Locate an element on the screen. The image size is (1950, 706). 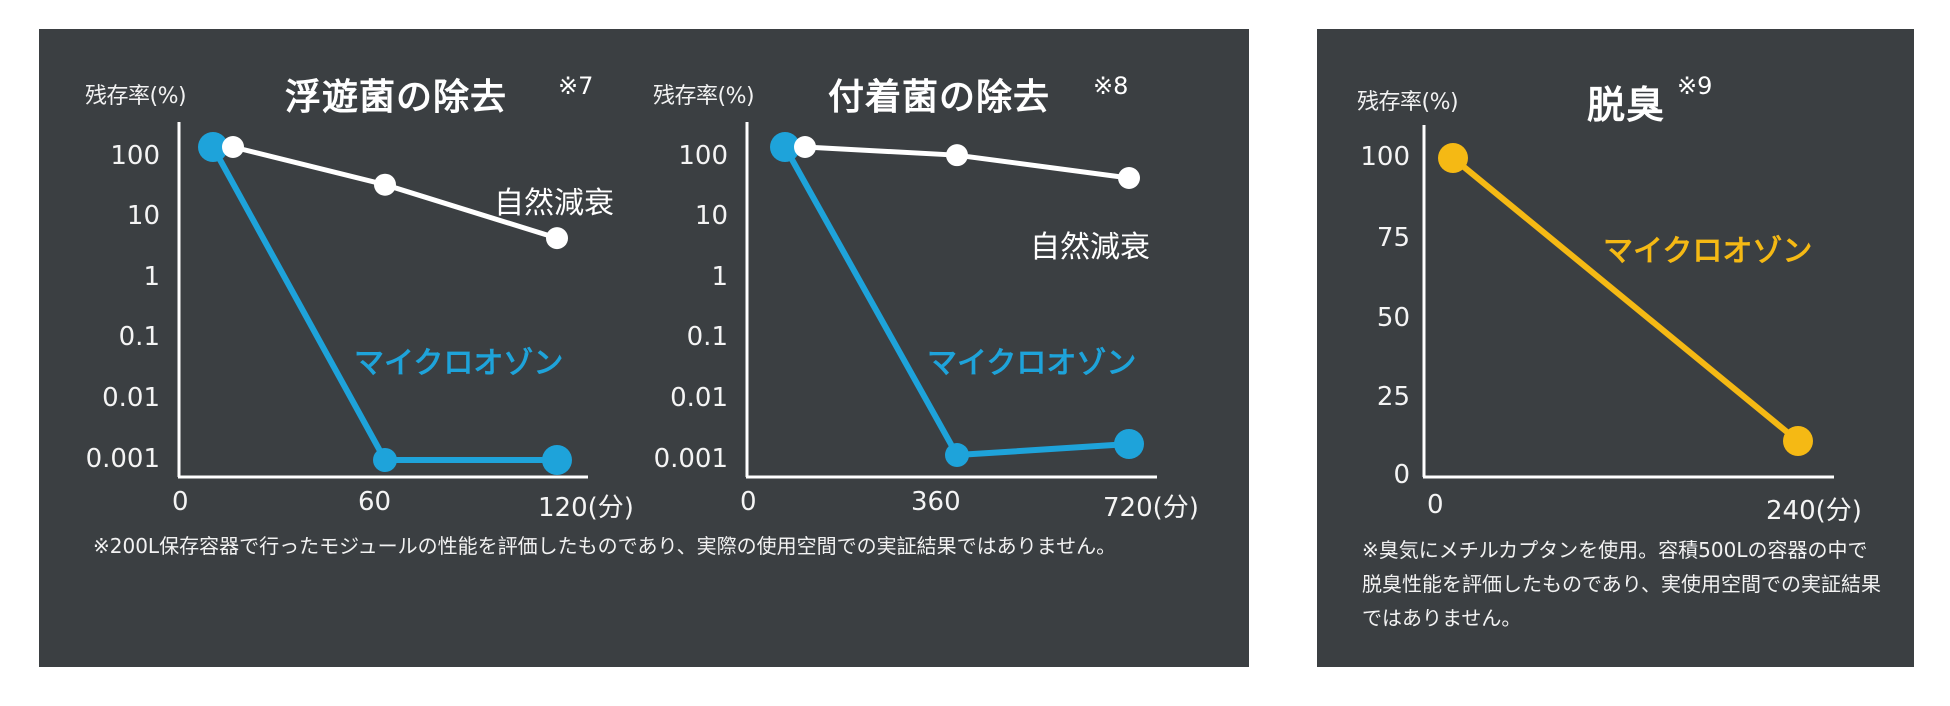
chart2-plot is located at coordinates (951, 300).